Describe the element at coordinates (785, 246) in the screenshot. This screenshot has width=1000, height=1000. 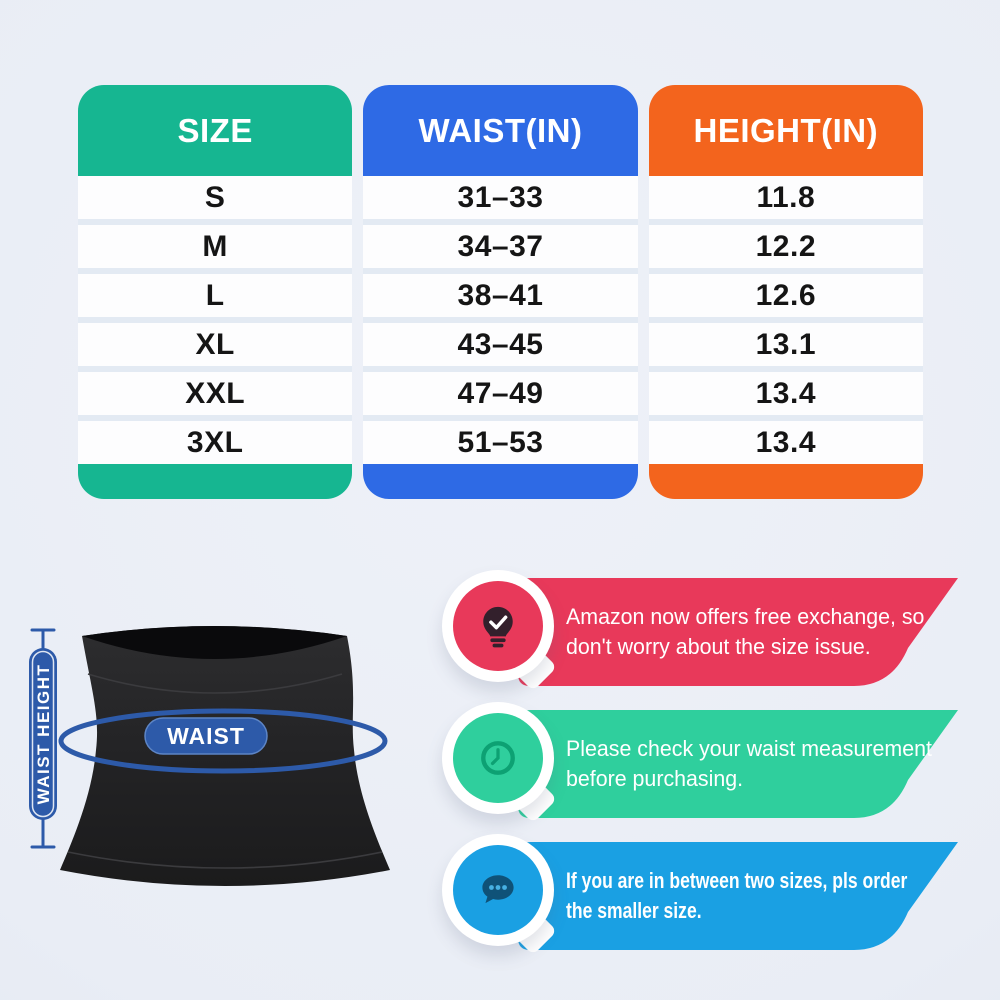
I see `table-cell: 12.2` at that location.